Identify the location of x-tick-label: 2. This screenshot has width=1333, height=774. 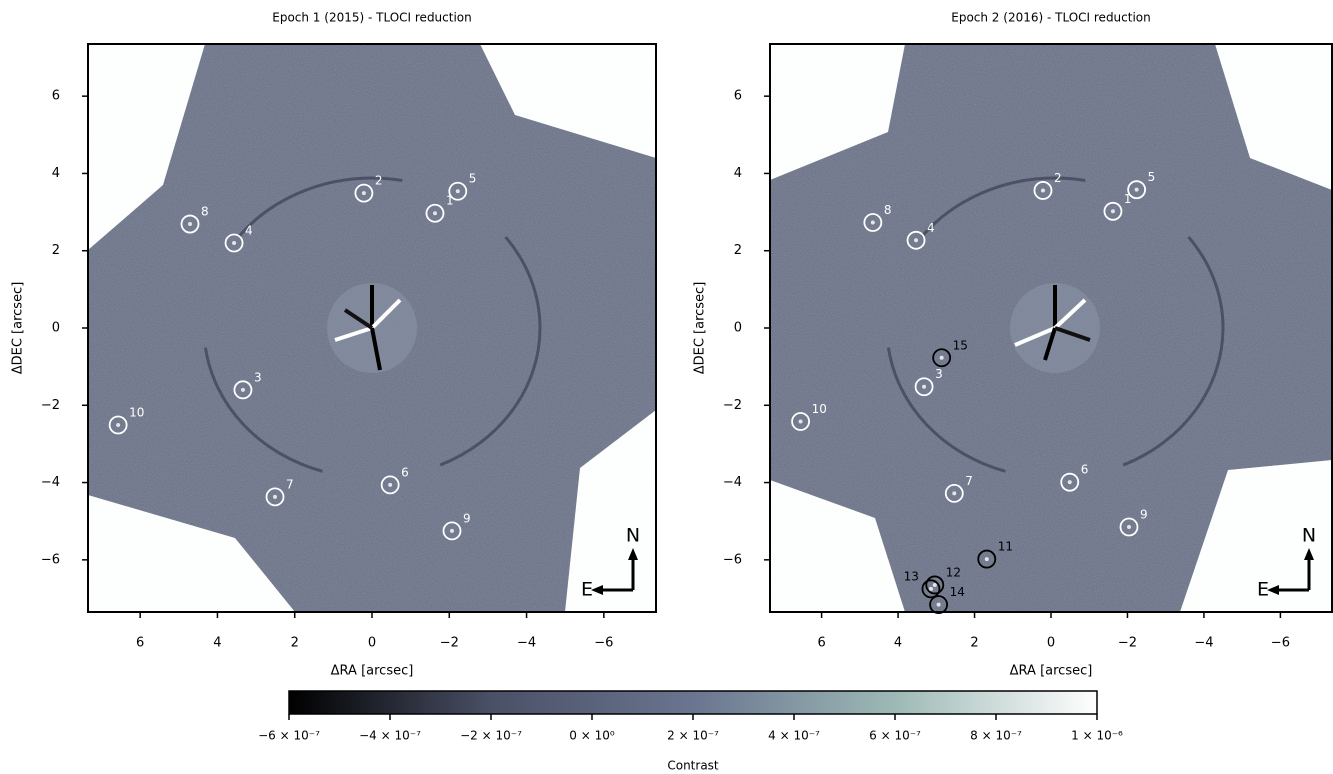
(295, 643).